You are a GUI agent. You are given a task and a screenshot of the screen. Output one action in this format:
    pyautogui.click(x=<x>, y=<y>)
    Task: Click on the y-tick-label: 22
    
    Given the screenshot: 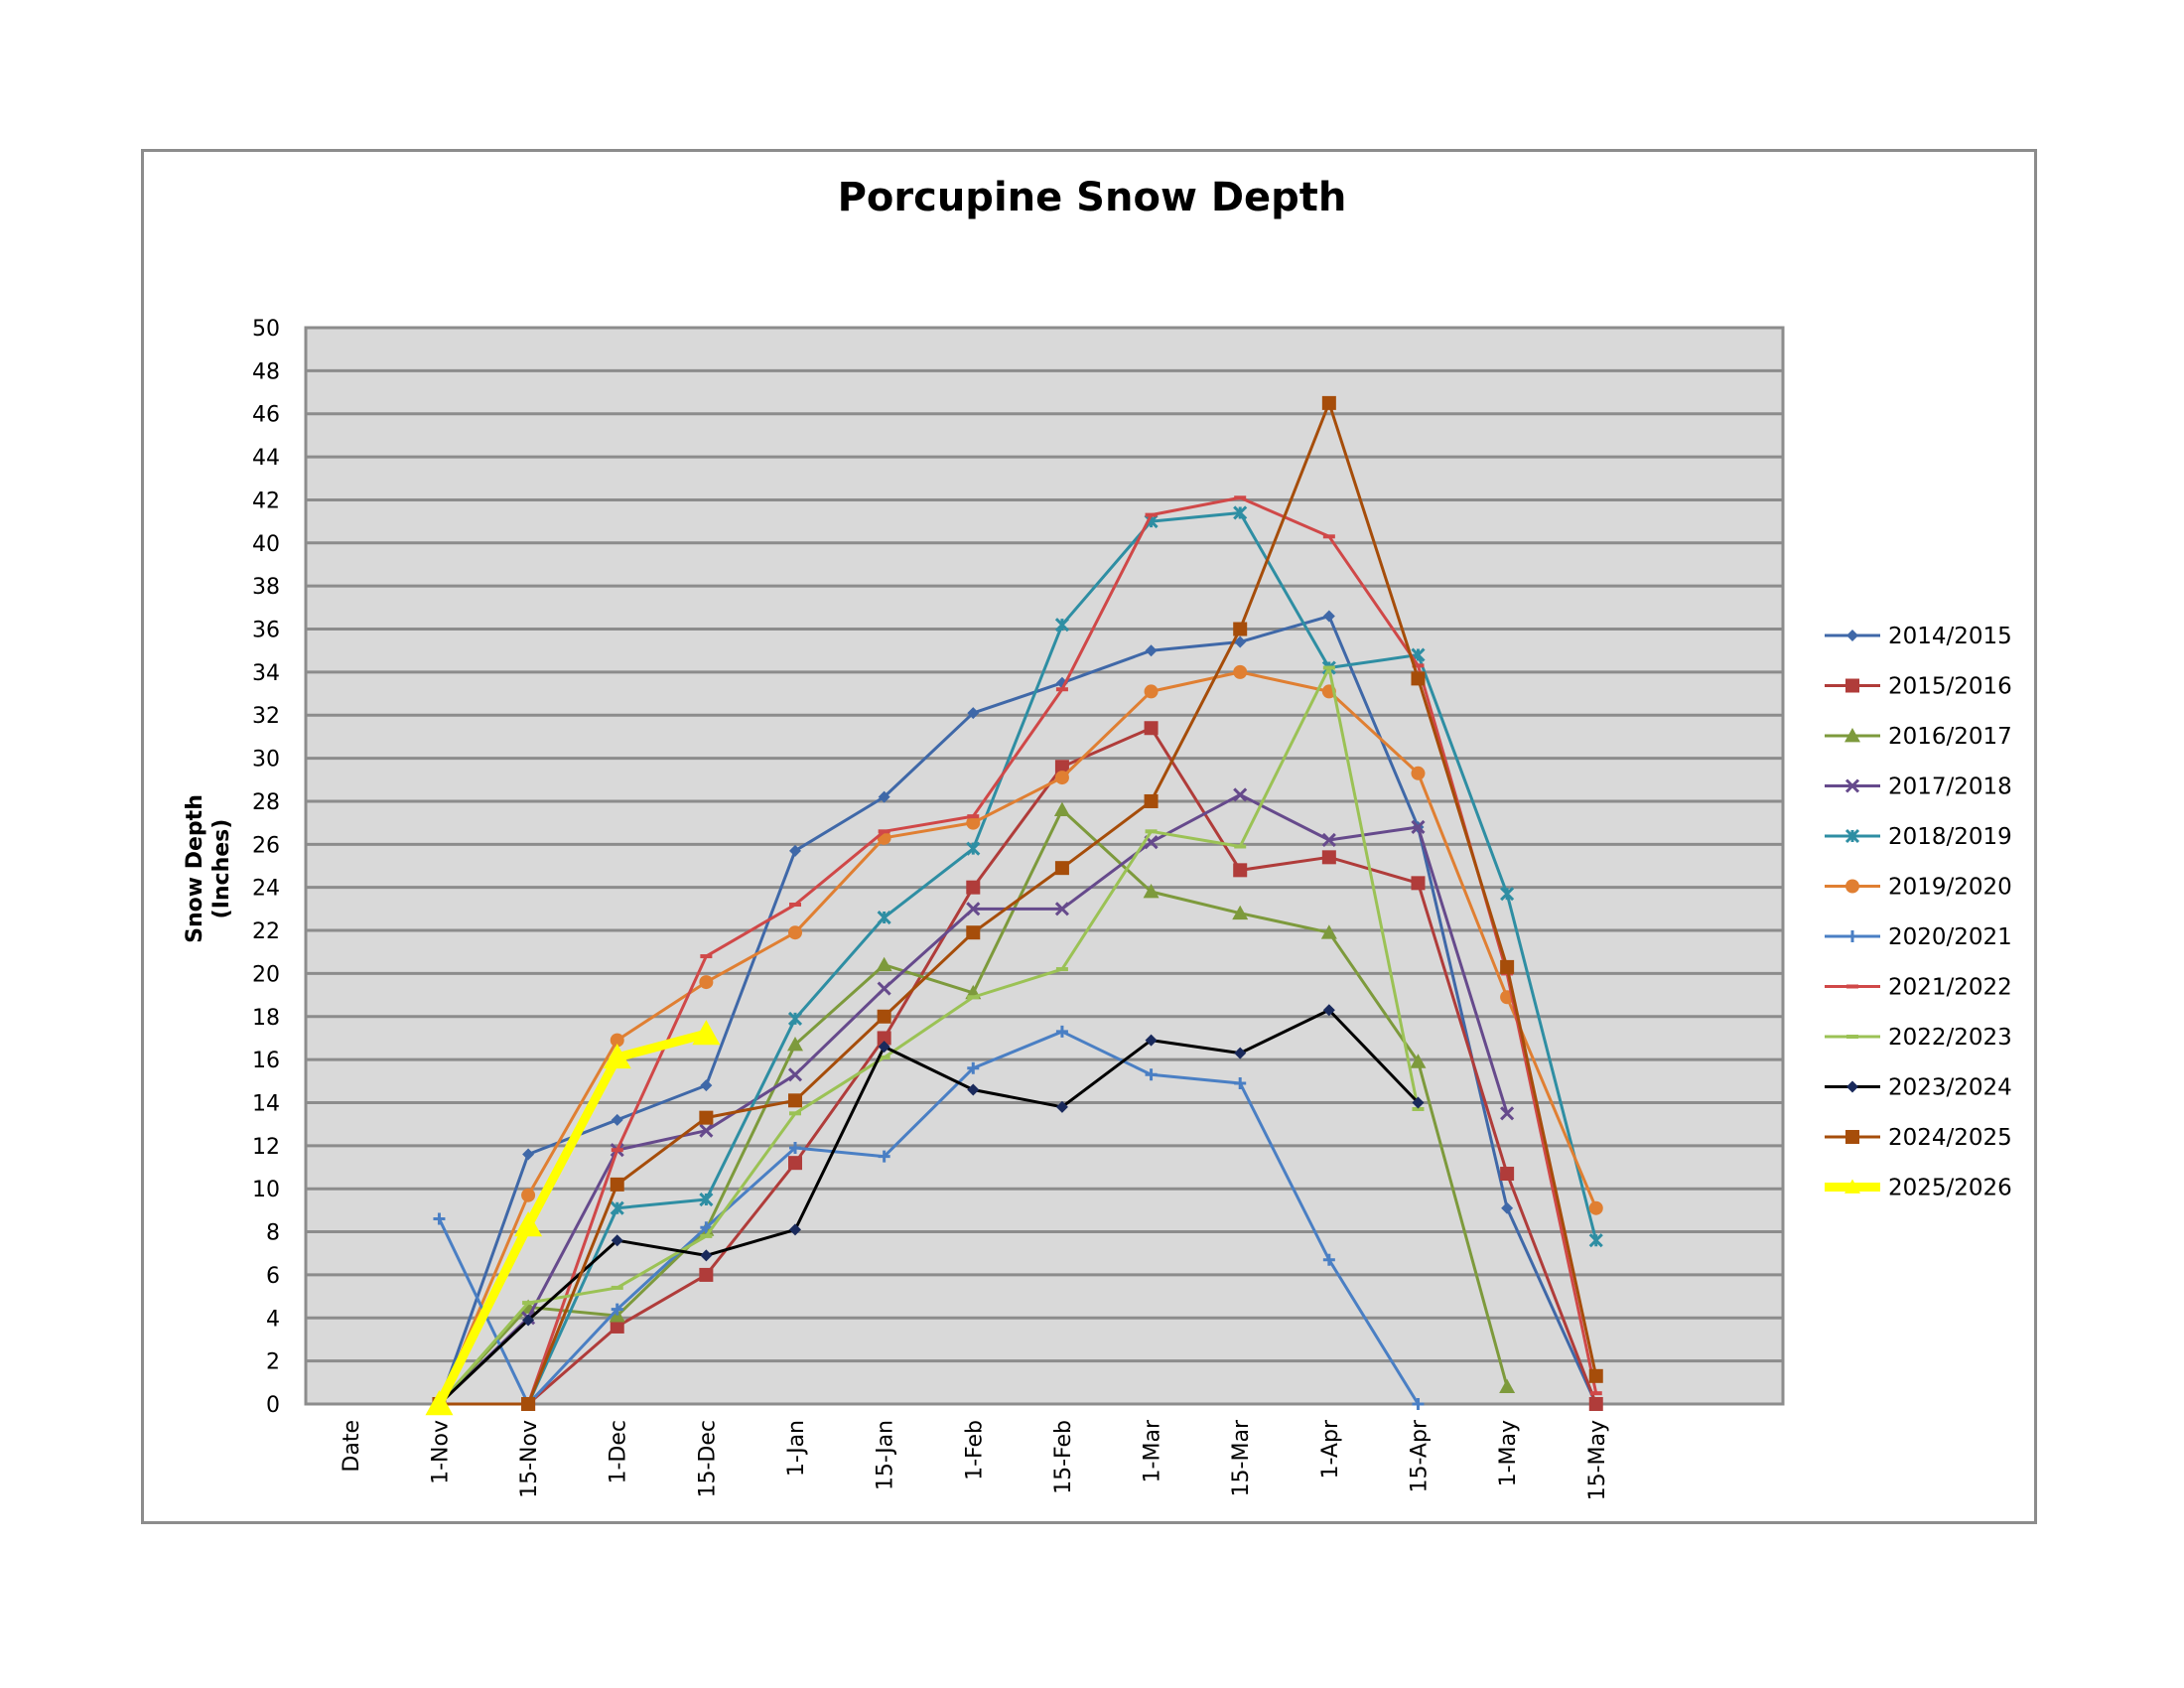 What is the action you would take?
    pyautogui.click(x=266, y=931)
    